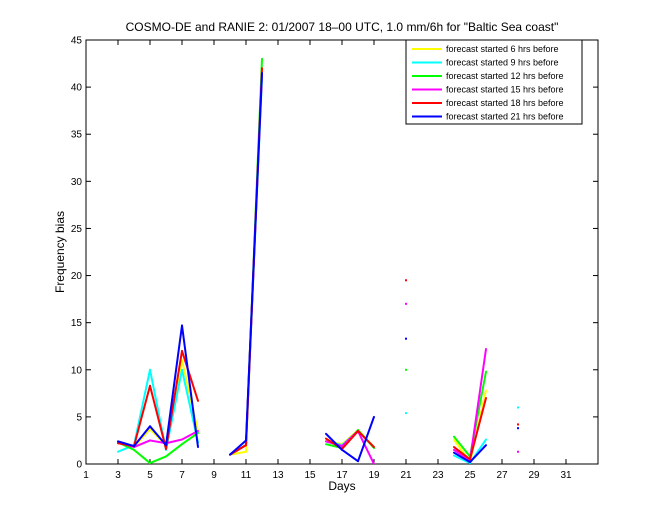 The image size is (660, 520). Describe the element at coordinates (502, 49) in the screenshot. I see `legend-entry-label: forecast started 6 hrs before` at that location.